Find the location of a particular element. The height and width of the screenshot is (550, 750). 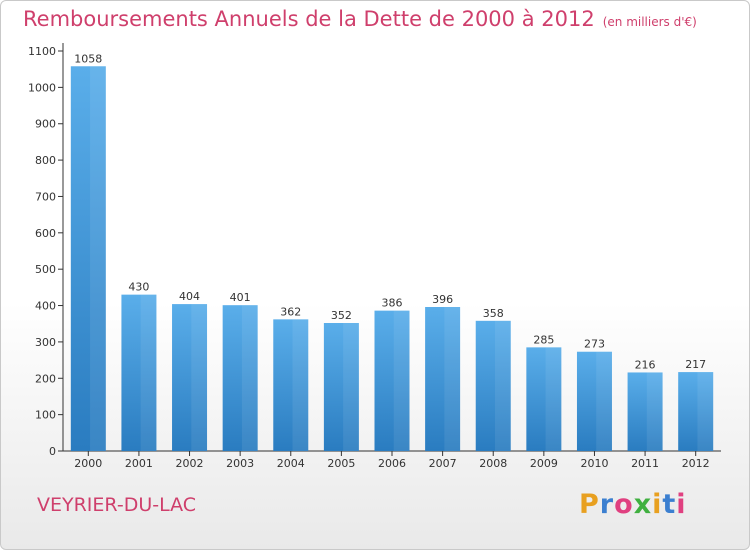

y-tick-label: 100 is located at coordinates (45, 415).